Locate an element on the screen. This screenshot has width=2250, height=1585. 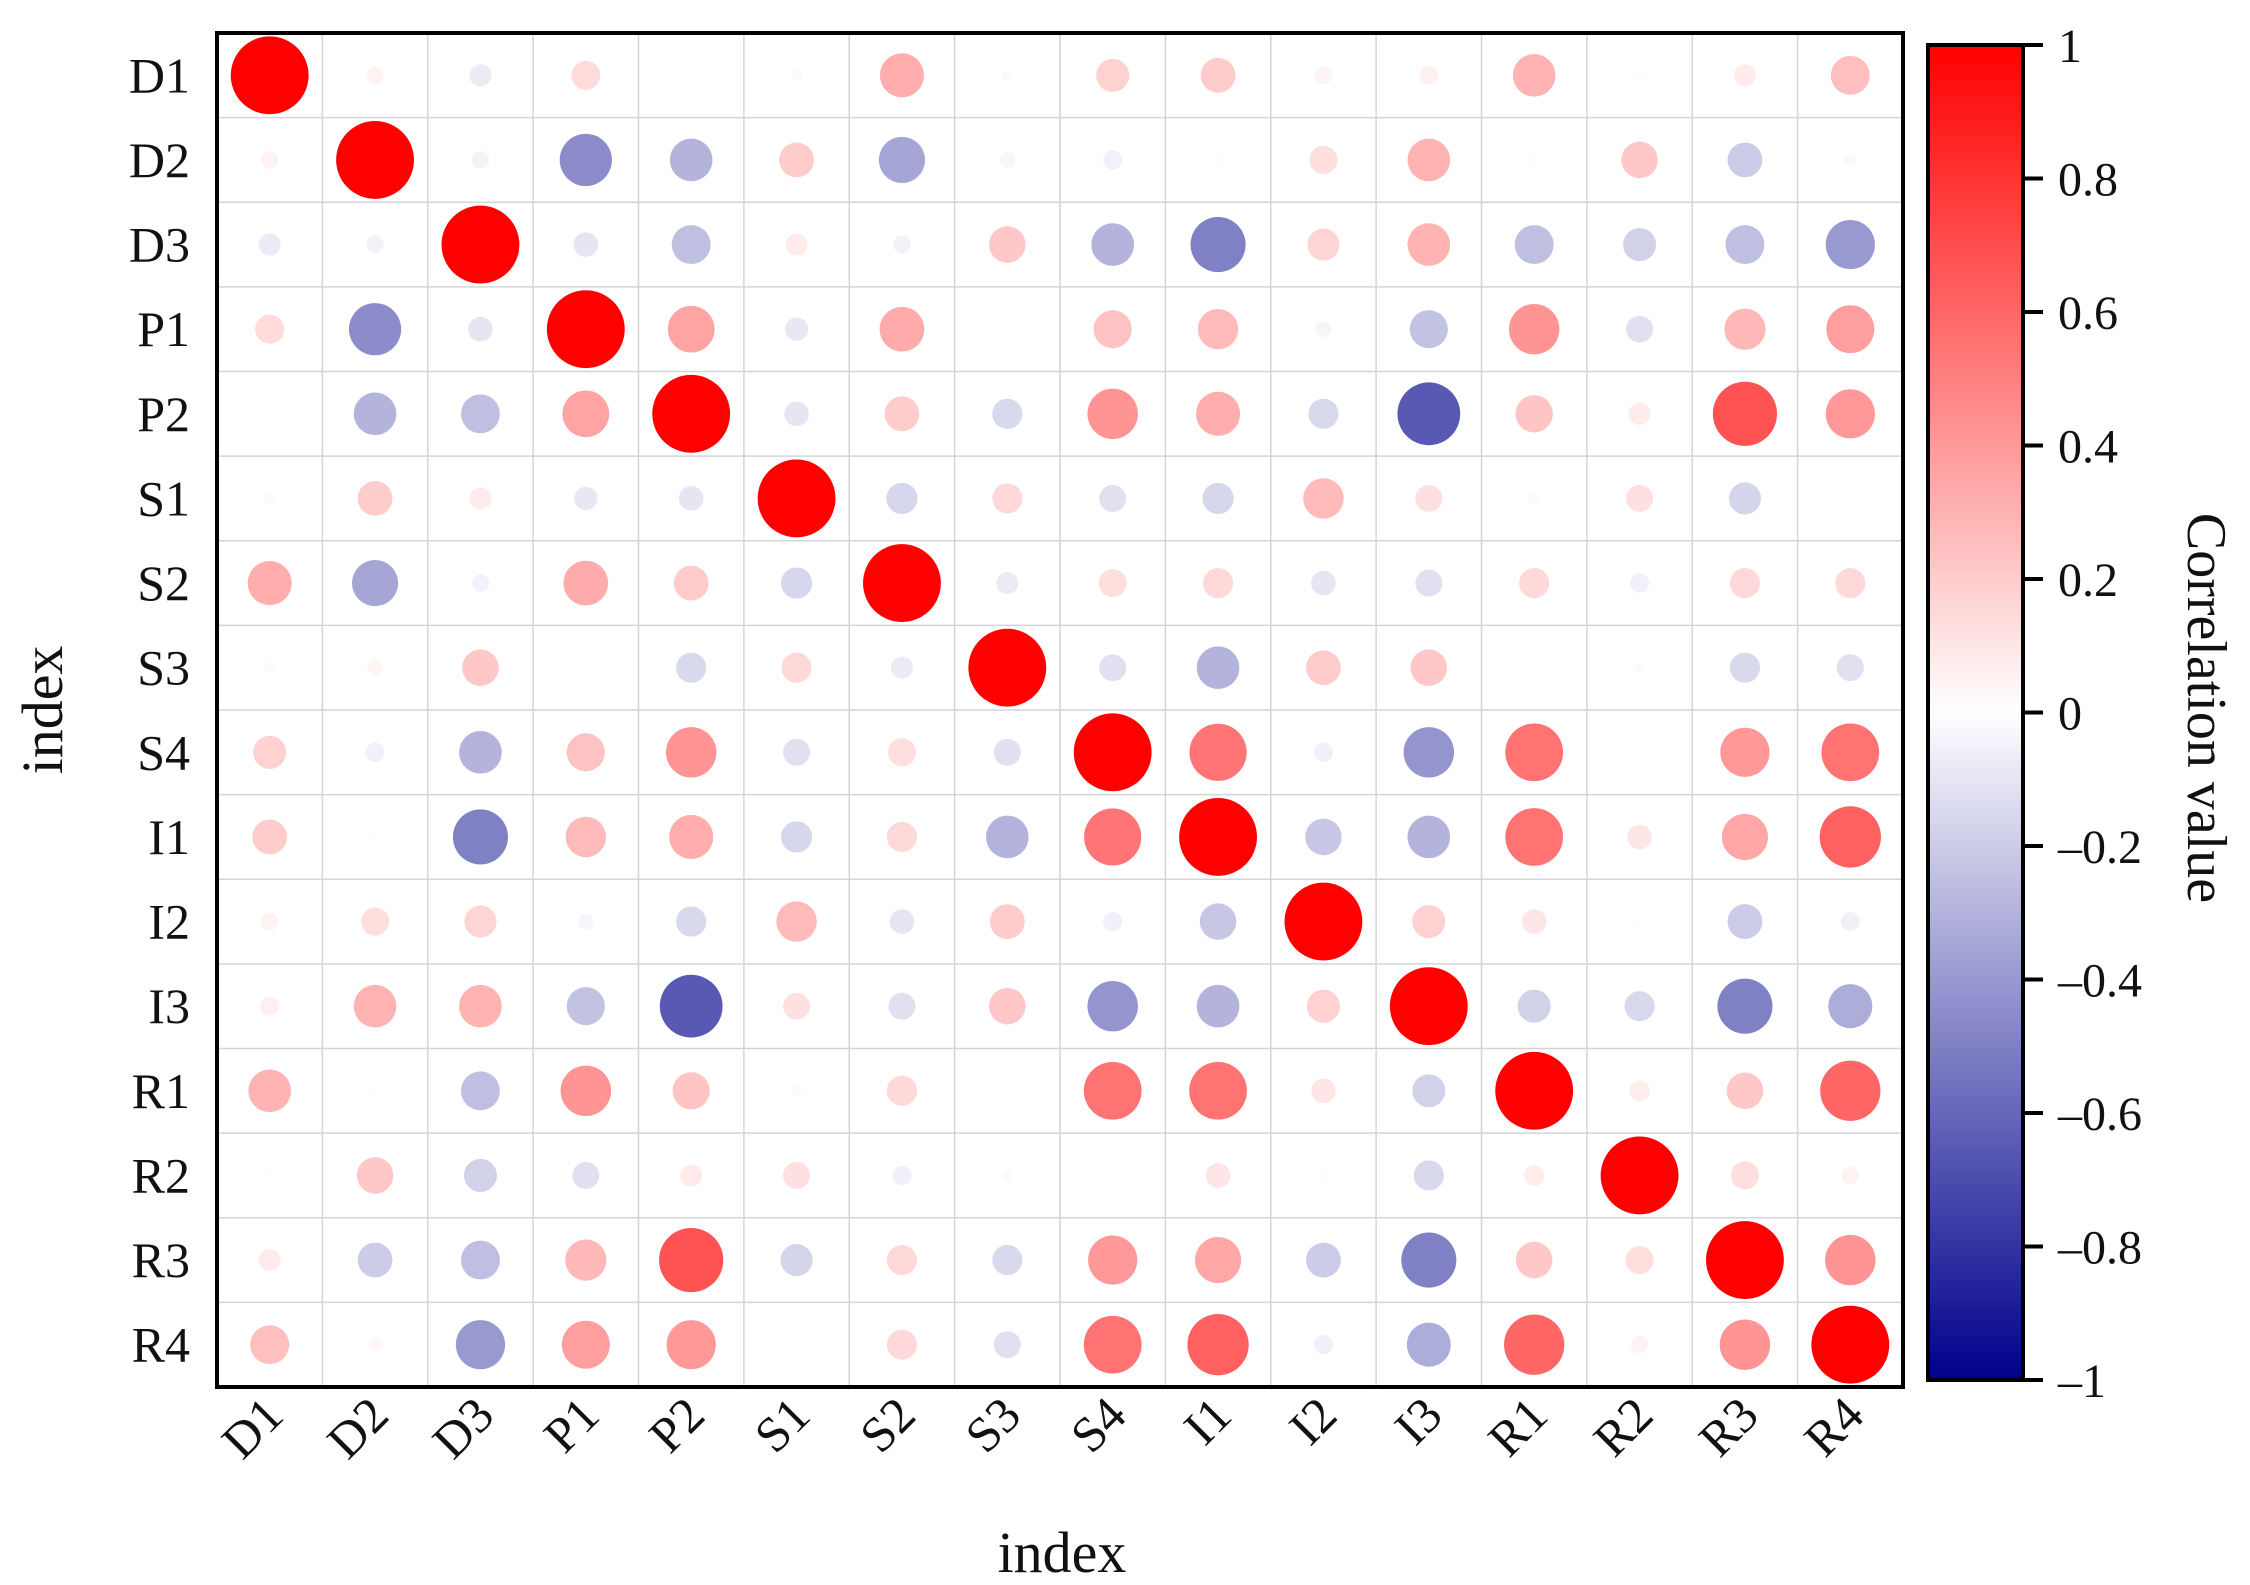
correlation-circle-d3-p1 is located at coordinates (586, 244).